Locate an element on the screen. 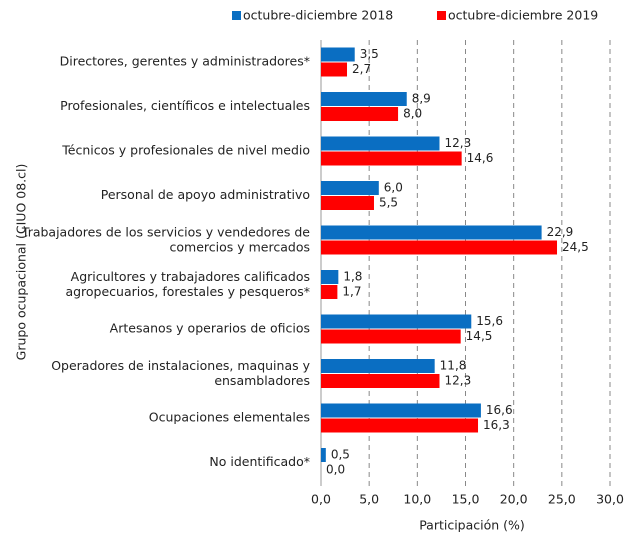  value-label: 8,9 is located at coordinates (421, 99).